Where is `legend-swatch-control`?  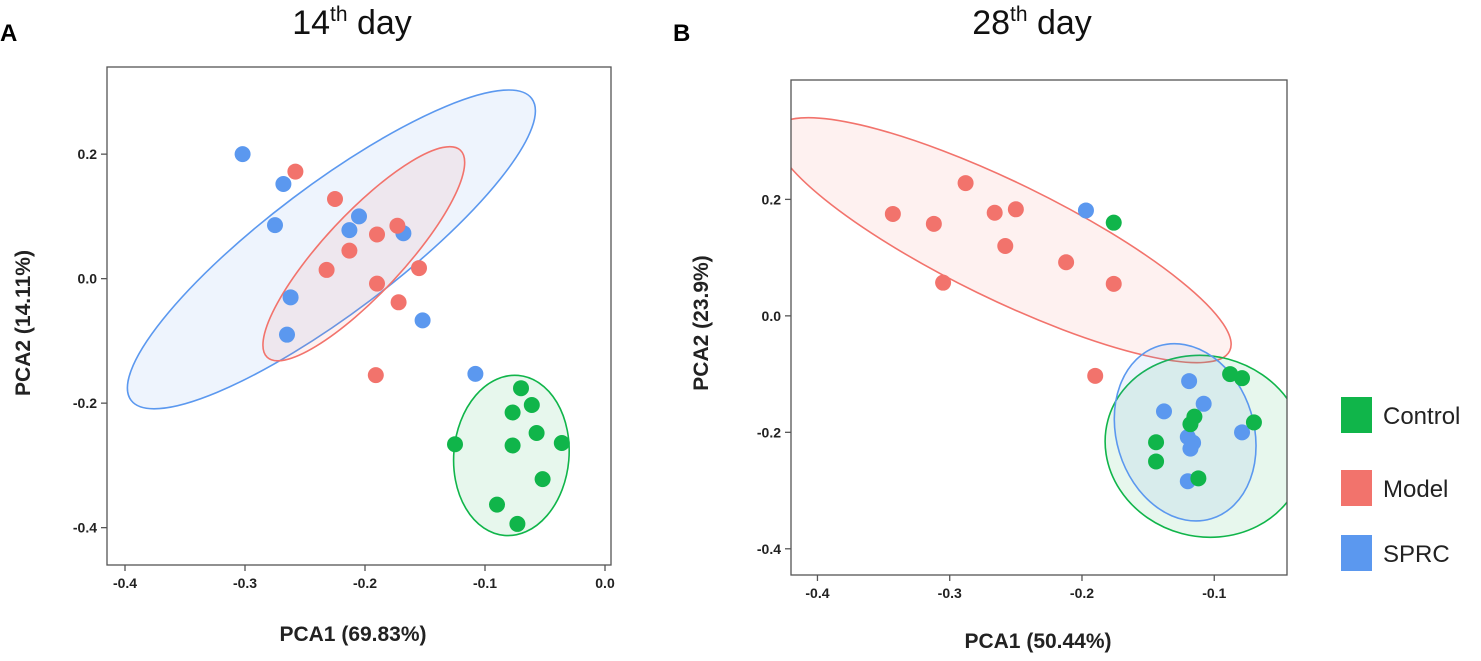
legend-swatch-control is located at coordinates (1356, 415).